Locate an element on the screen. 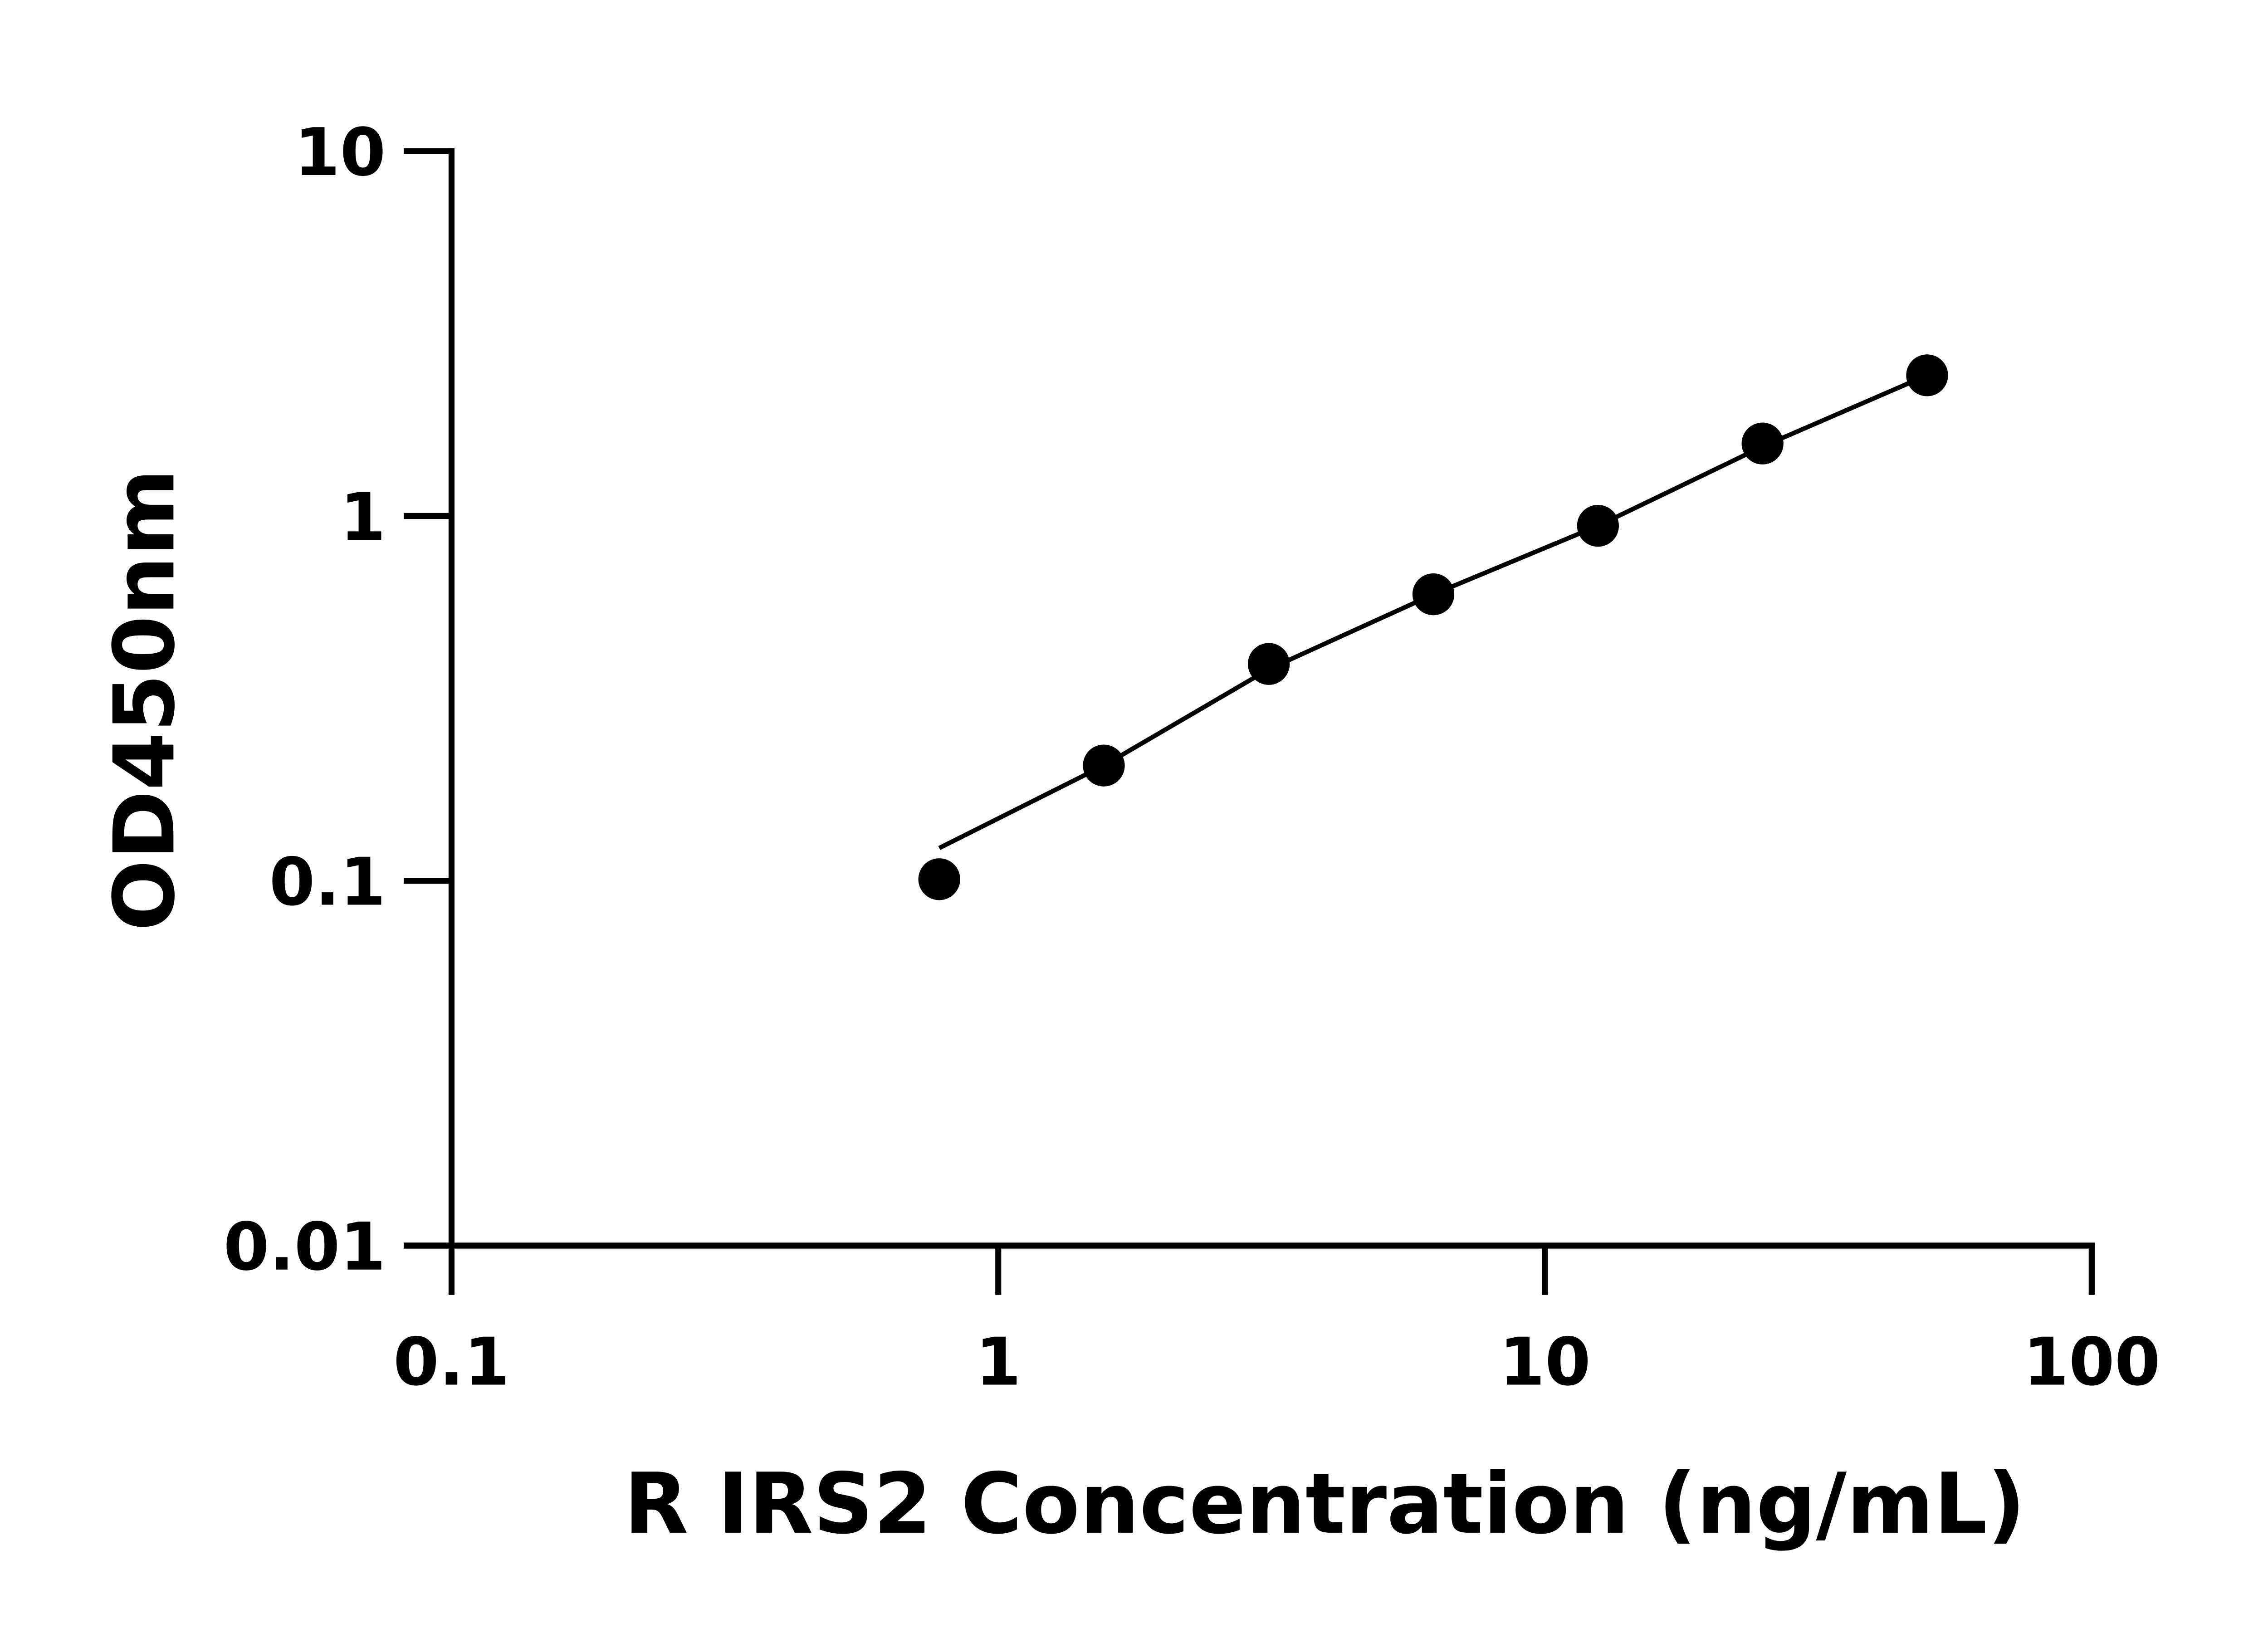 The height and width of the screenshot is (1633, 2268). y-tick-label: 10 is located at coordinates (340, 152).